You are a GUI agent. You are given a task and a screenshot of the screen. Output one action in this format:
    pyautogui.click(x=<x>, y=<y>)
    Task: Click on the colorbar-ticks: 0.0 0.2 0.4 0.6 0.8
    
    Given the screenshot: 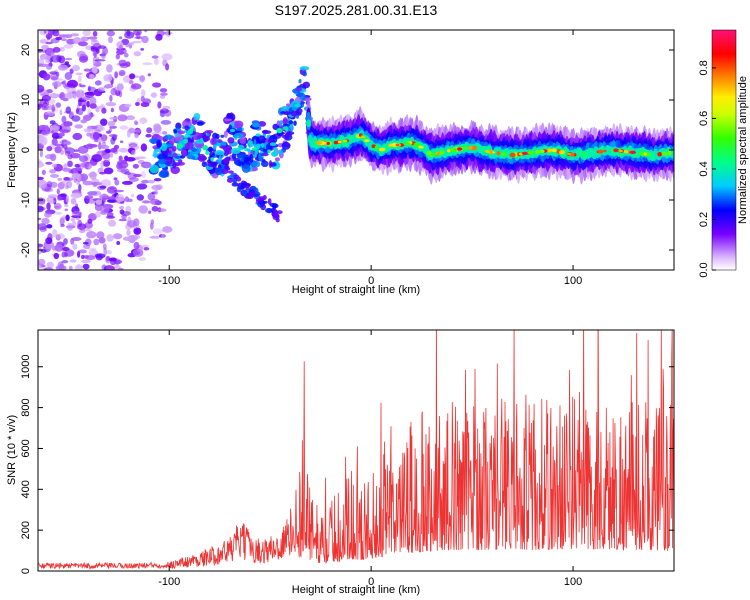 What is the action you would take?
    pyautogui.click(x=707, y=169)
    